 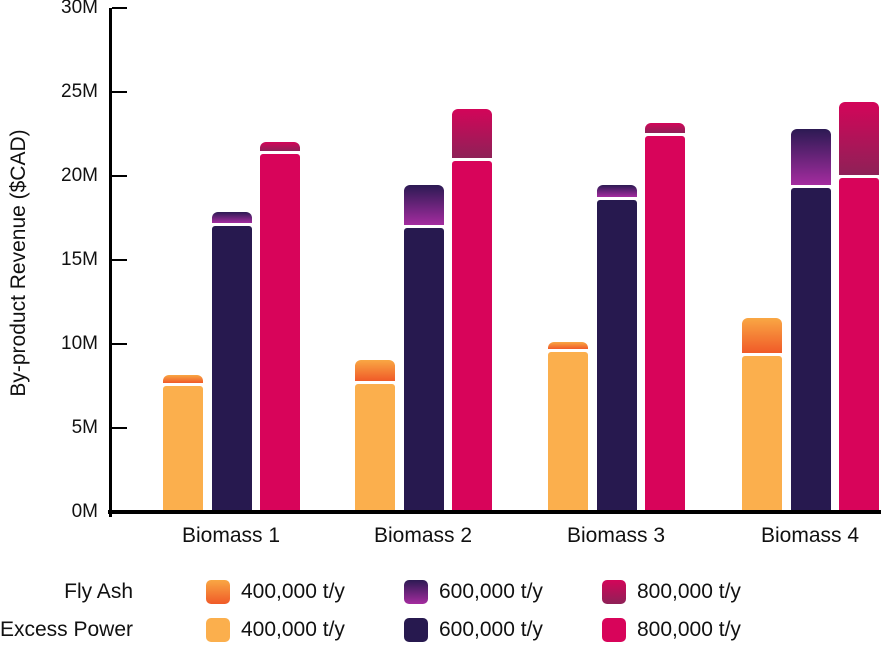 I want to click on y-tick-30m, so click(x=119, y=8).